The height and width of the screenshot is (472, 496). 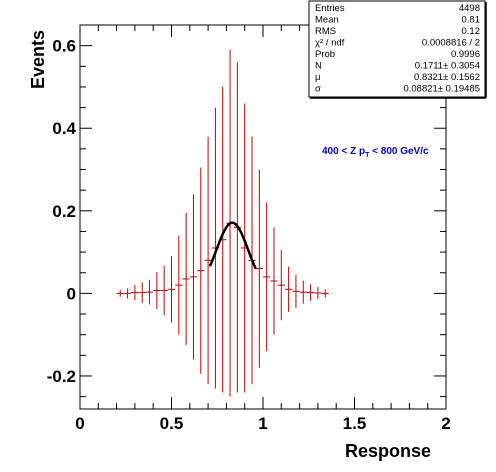 What do you see at coordinates (445, 423) in the screenshot?
I see `x-tick-label: 2` at bounding box center [445, 423].